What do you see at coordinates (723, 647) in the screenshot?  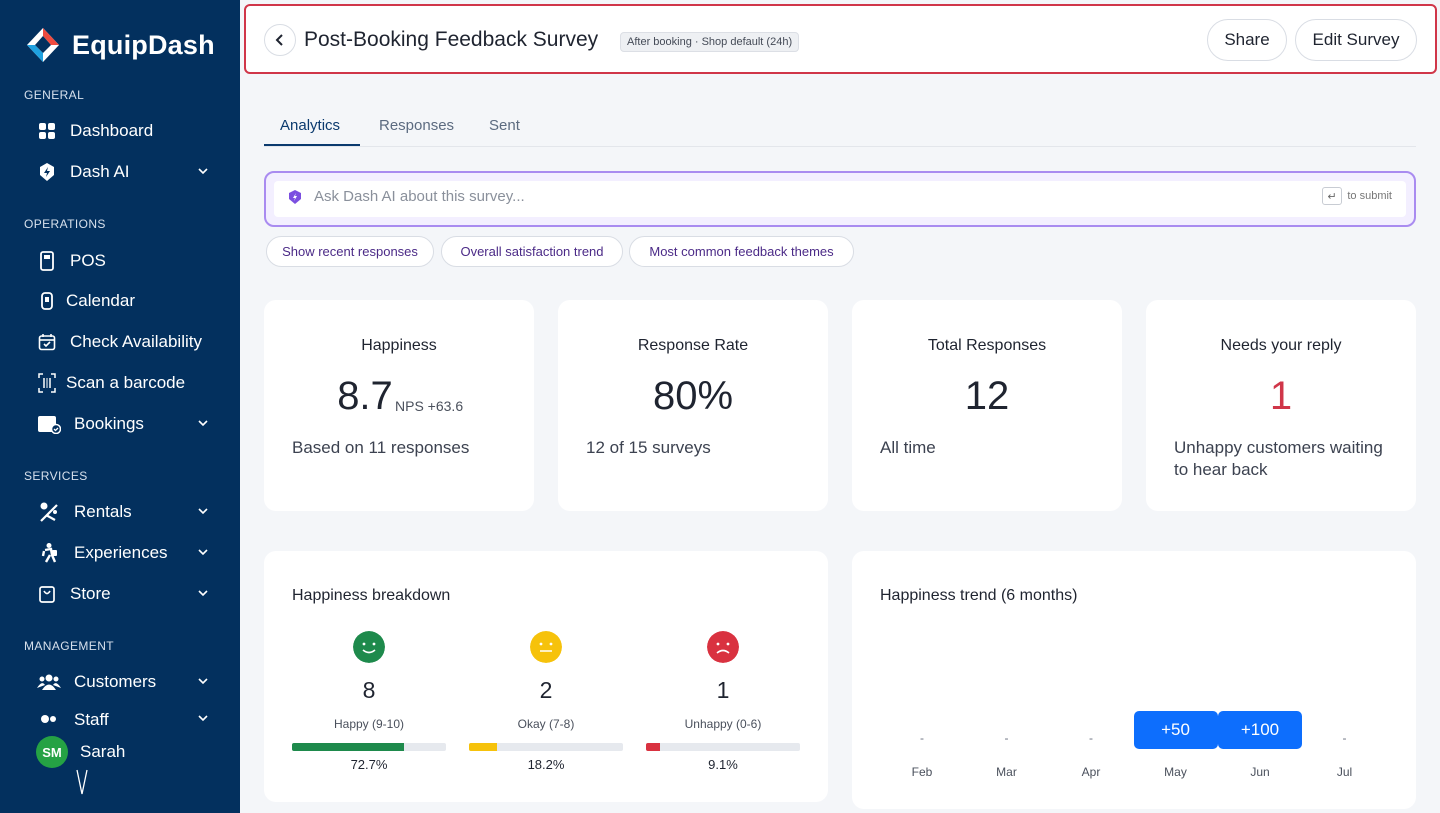 I see `sad-face-icon` at bounding box center [723, 647].